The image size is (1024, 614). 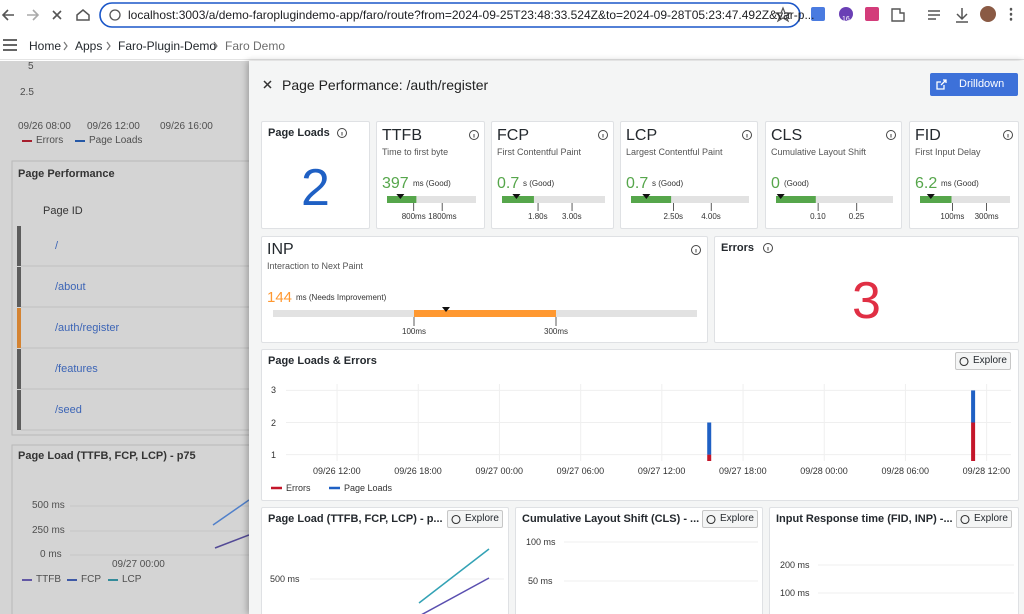 What do you see at coordinates (48, 530) in the screenshot?
I see `y-tick-label: 250 ms` at bounding box center [48, 530].